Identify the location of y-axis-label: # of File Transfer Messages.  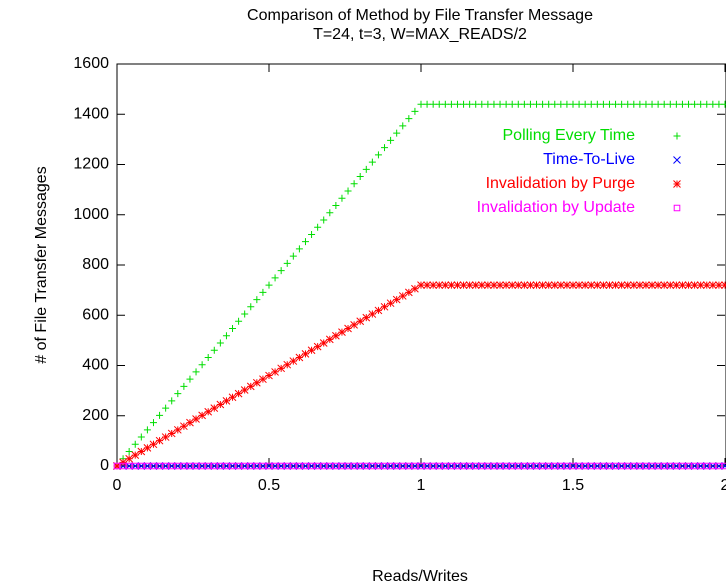
(41, 264).